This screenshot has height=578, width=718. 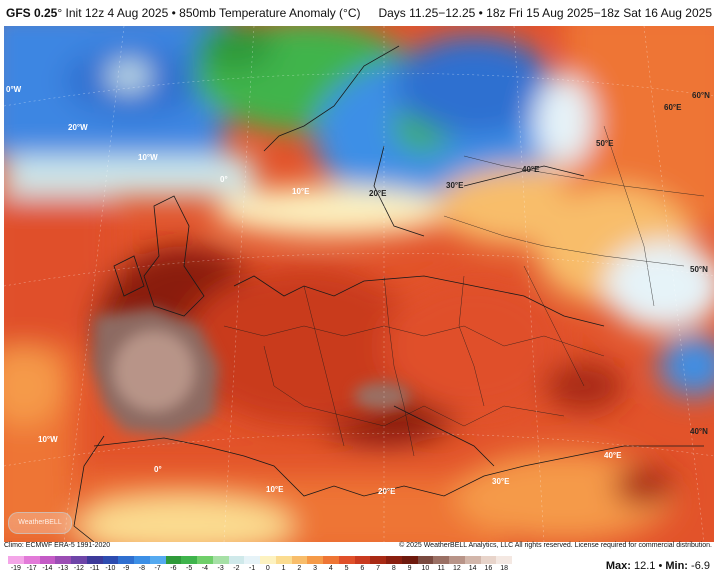 I want to click on label-10w: 10°W, so click(x=148, y=157).